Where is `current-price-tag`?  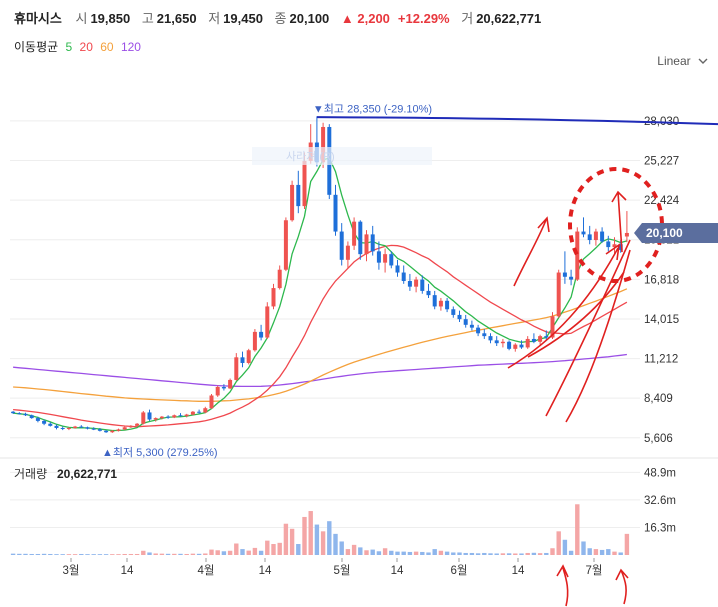
current-price-tag is located at coordinates (676, 232).